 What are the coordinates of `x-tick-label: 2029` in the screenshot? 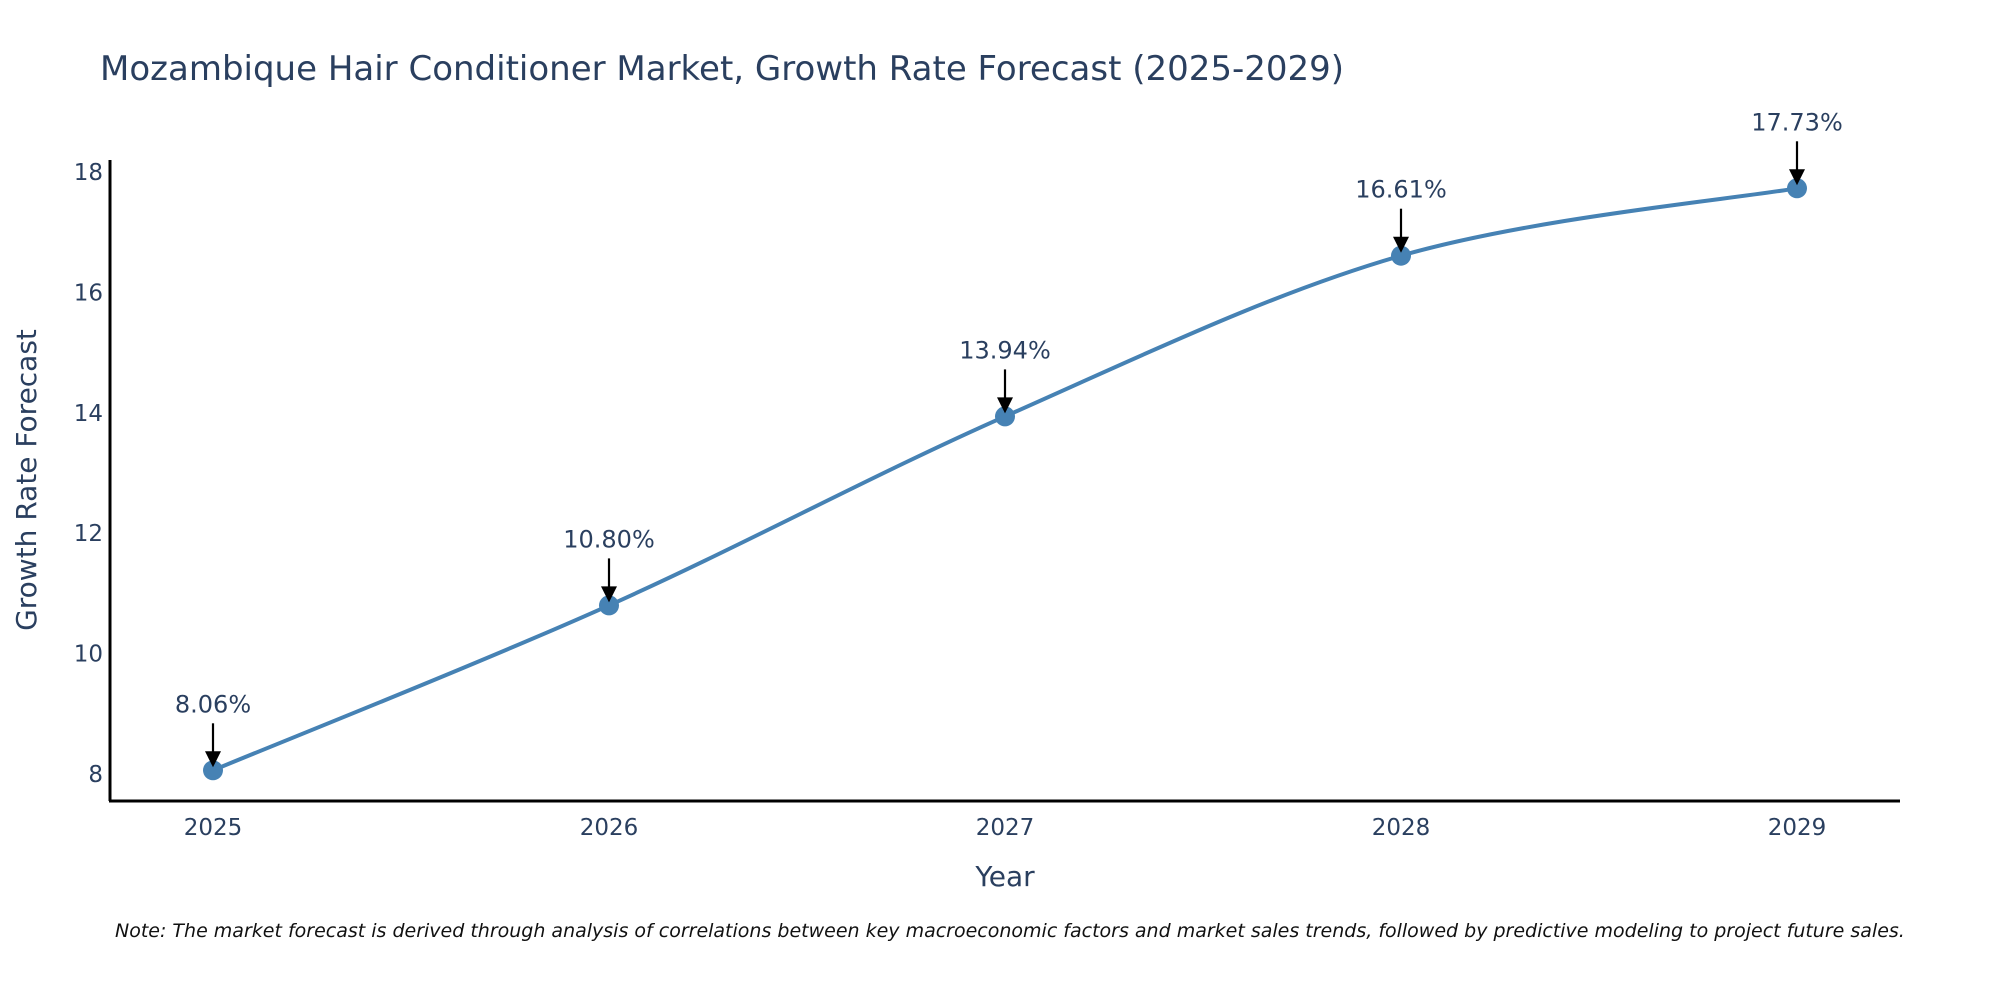 It's located at (1797, 828).